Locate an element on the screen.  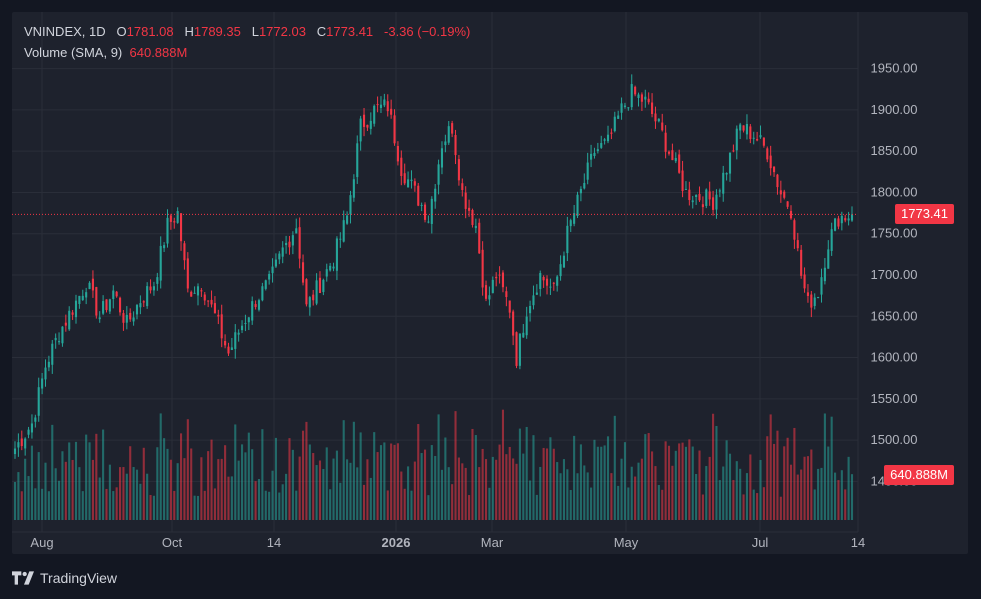
last-price-label: 1773.41 is located at coordinates (924, 214).